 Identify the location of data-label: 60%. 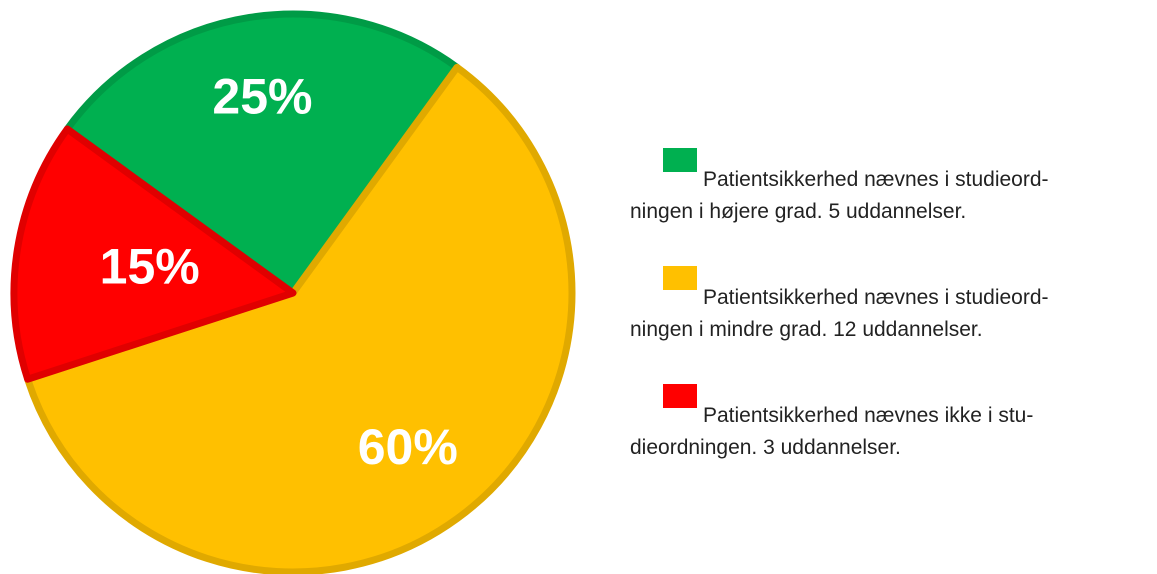
(408, 447).